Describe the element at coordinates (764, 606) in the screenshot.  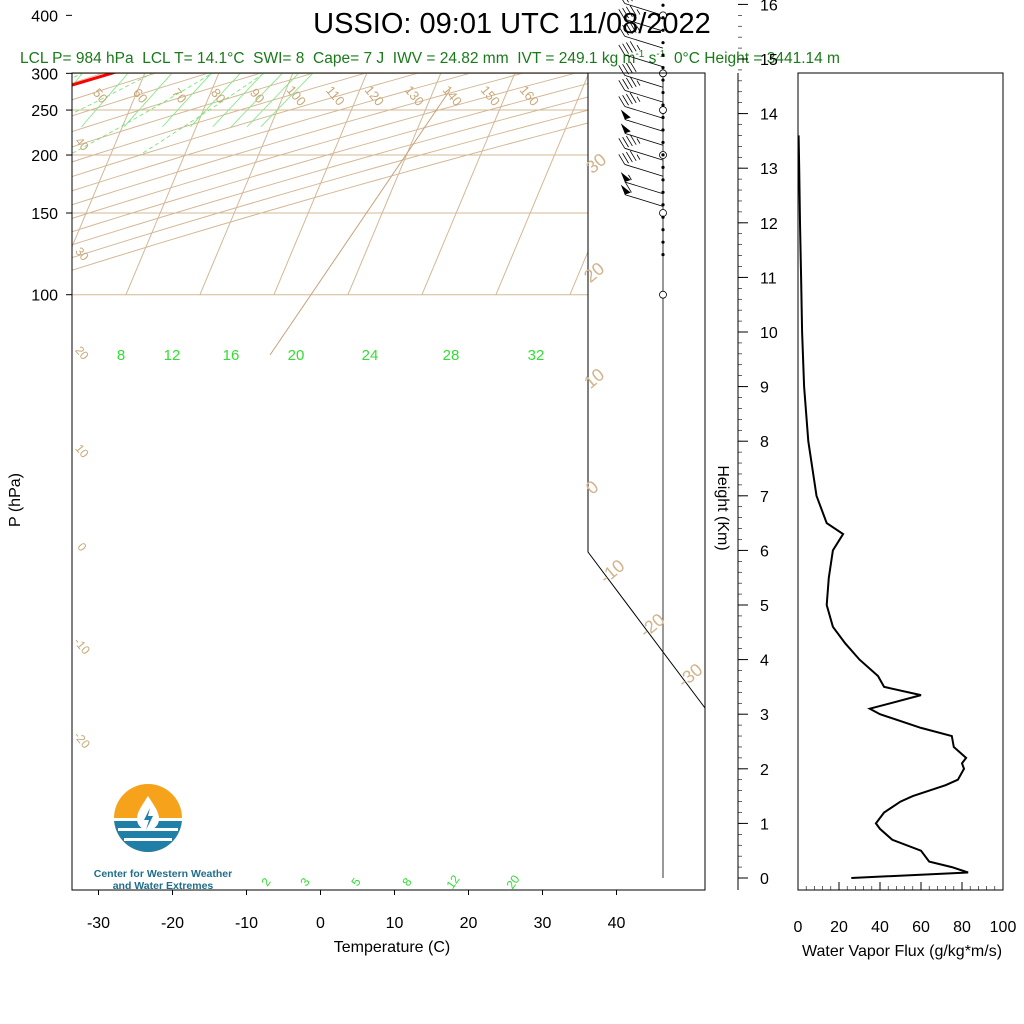
I see `height-tick-label: 5` at that location.